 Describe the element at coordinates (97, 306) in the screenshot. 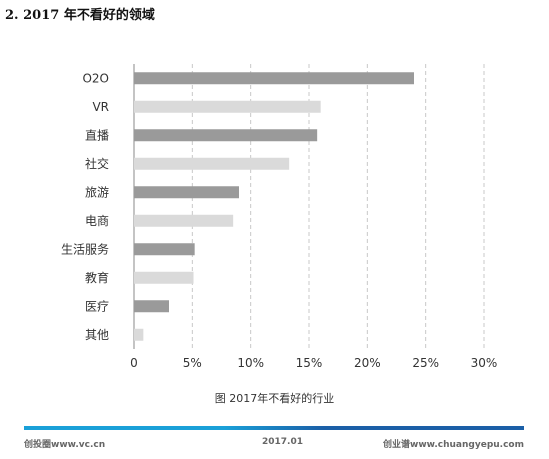

I see `category-label: 医疗` at that location.